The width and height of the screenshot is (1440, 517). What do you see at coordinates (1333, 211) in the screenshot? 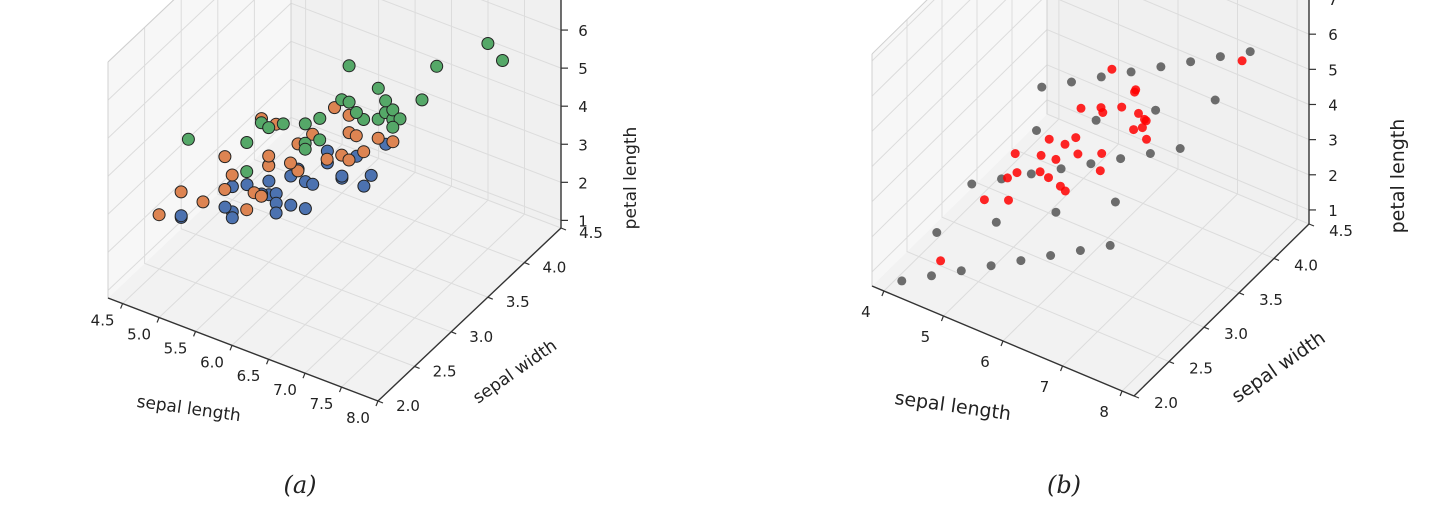
I see `z-tick-label: 1` at bounding box center [1333, 211].